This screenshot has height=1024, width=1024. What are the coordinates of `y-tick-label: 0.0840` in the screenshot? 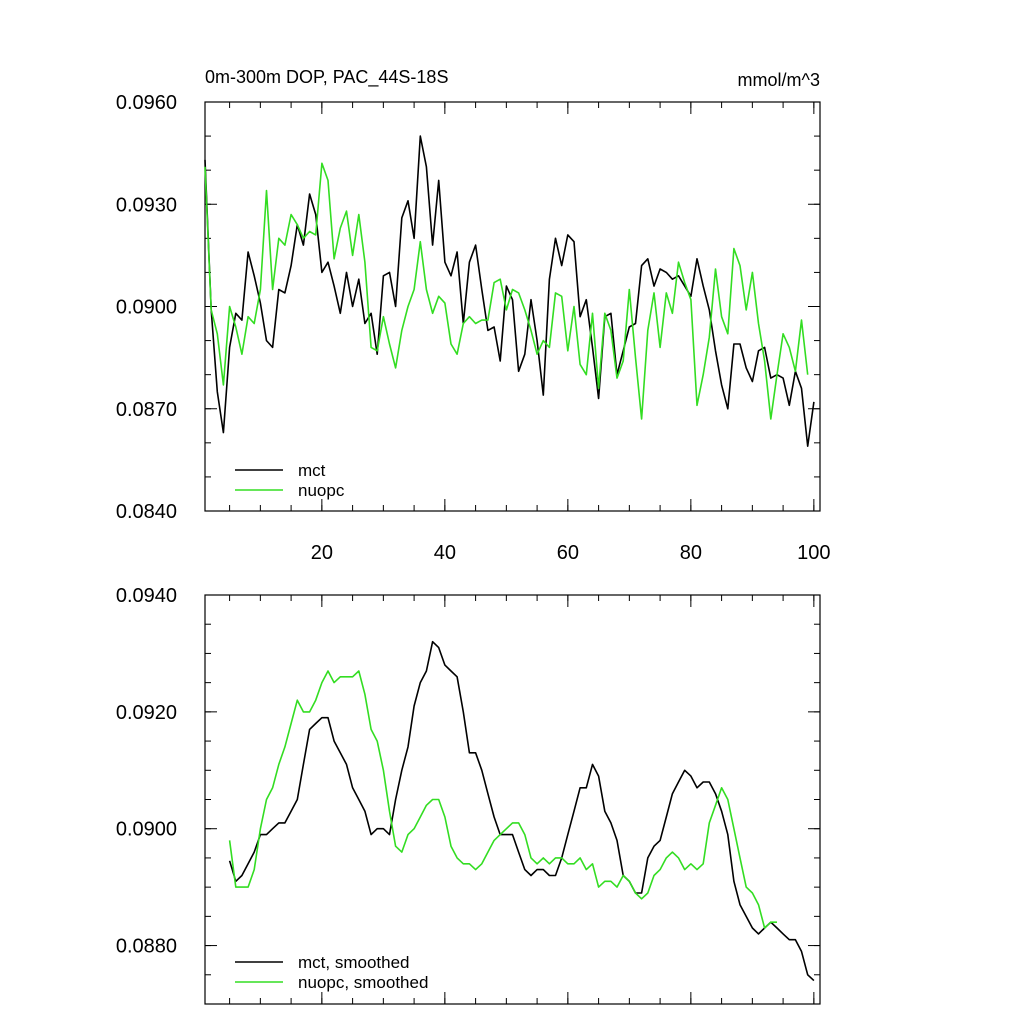 It's located at (146, 512).